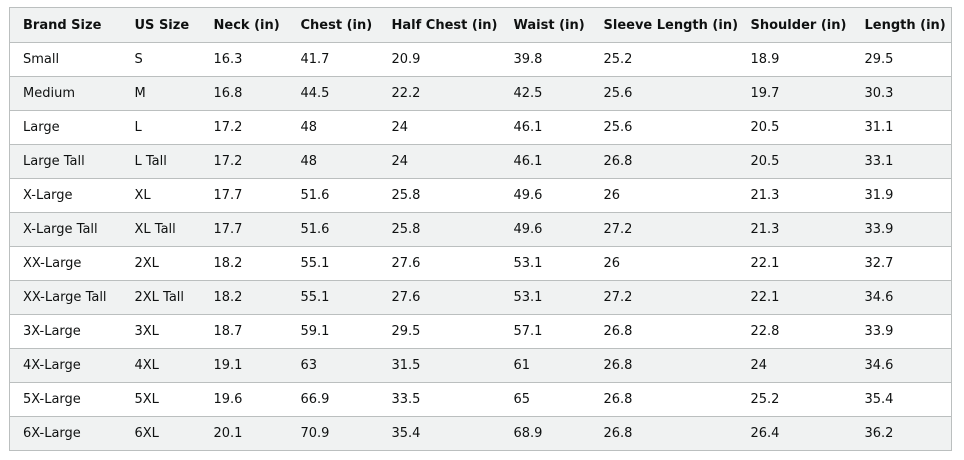 The height and width of the screenshot is (460, 964). Describe the element at coordinates (545, 331) in the screenshot. I see `cell-waist: 57.1` at that location.